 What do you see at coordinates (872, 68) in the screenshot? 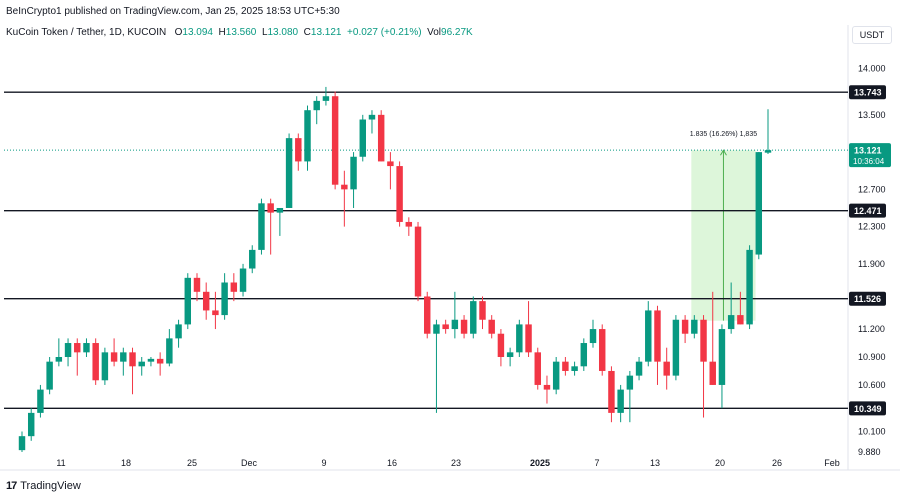
I see `y-tick-label: 14.000` at bounding box center [872, 68].